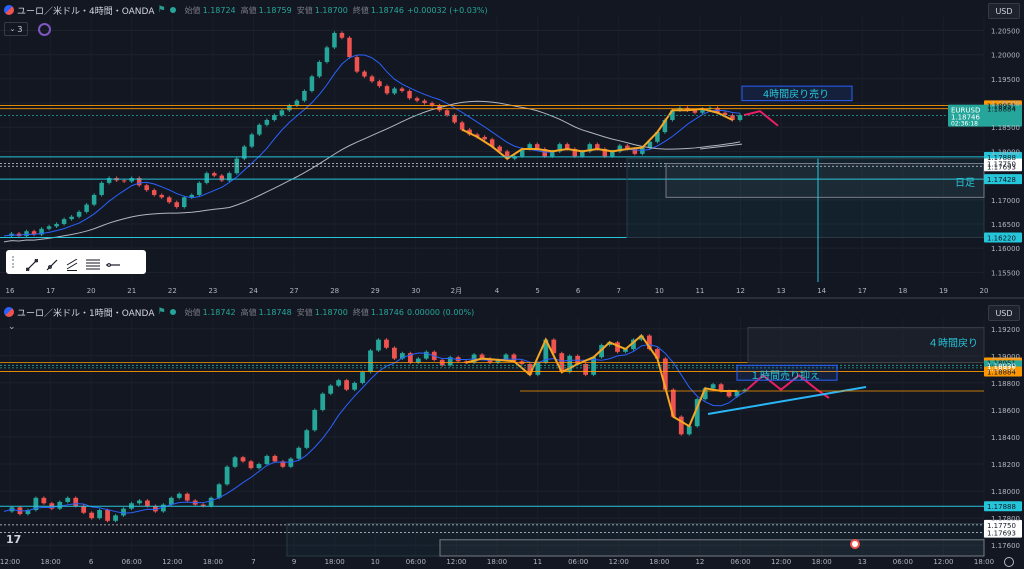  I want to click on price-axis-label-text: 1.17428, so click(1001, 180).